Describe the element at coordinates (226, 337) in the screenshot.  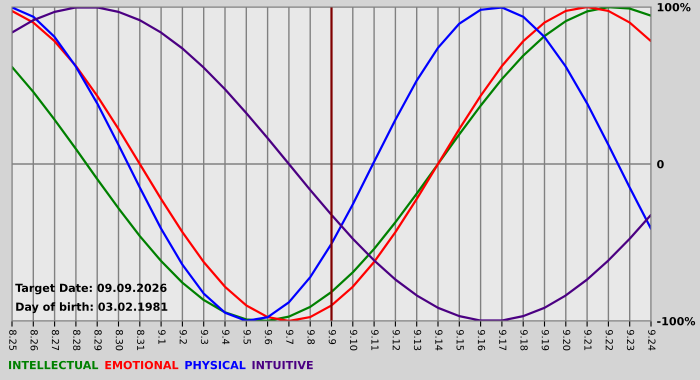
I see `x-tick-label: 9.4` at that location.